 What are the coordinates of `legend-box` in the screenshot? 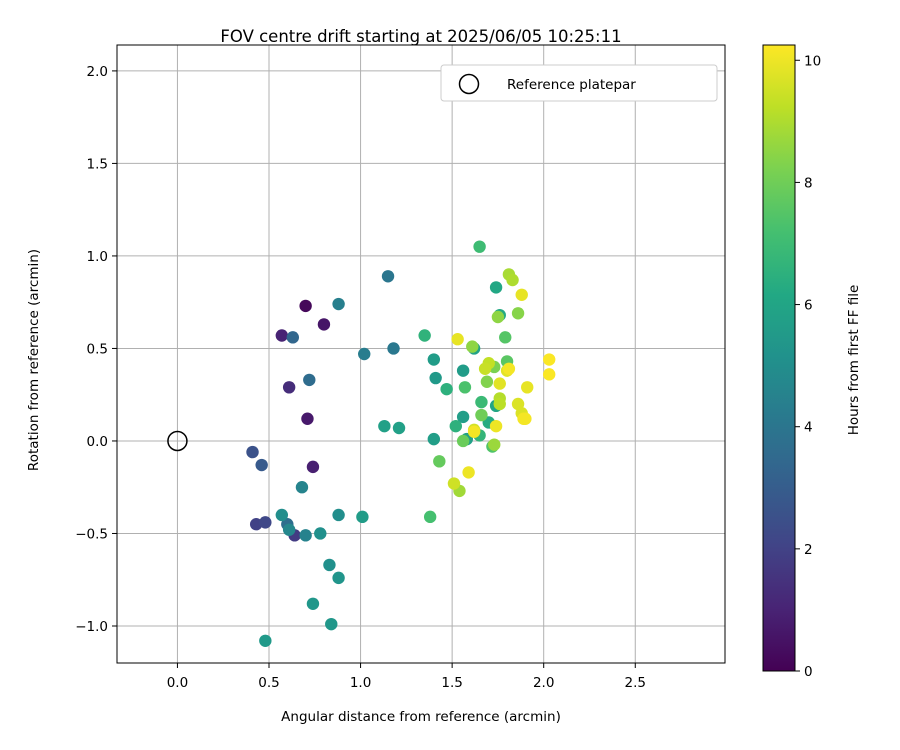 It's located at (579, 83).